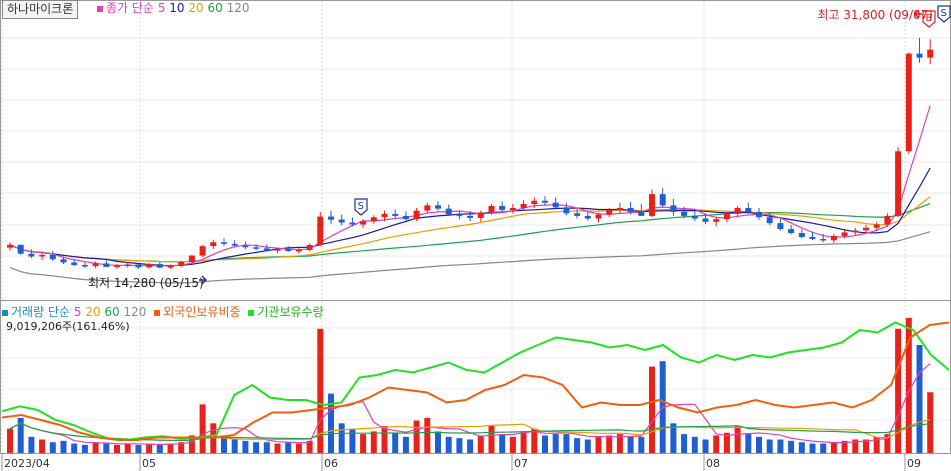  I want to click on low-price-annotation: 최저 14,280 (05/15), so click(146, 283).